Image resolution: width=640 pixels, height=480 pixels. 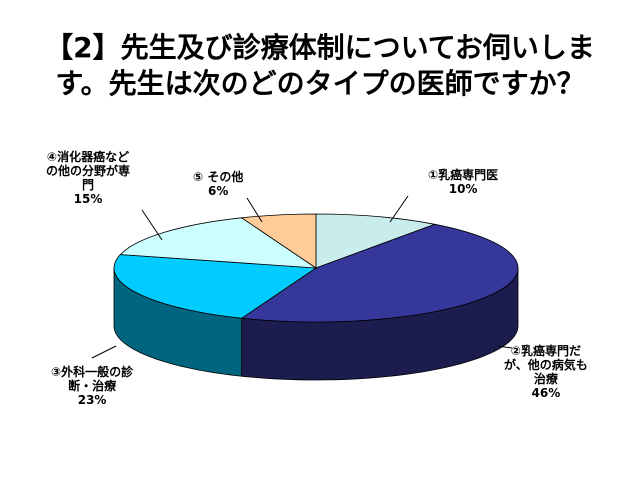 I want to click on slice-label-3: ③外科一般の診 断・治療 23%, so click(x=92, y=386).